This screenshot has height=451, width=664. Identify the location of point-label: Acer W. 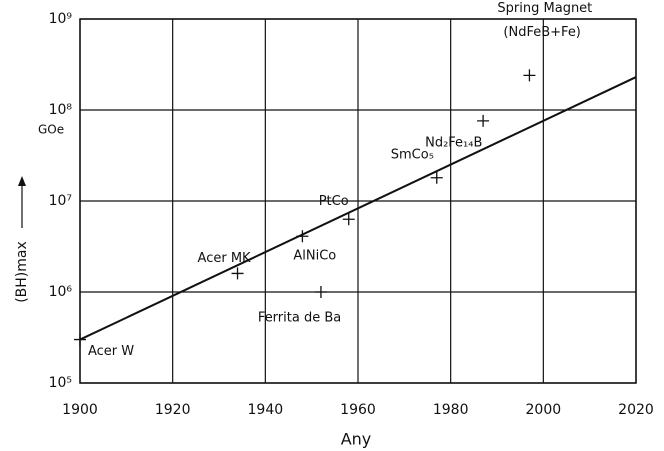
(111, 351).